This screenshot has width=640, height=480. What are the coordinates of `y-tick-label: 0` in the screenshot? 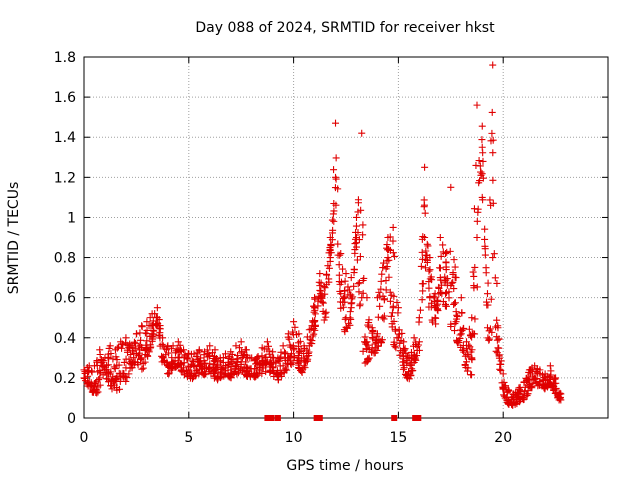 It's located at (71, 419).